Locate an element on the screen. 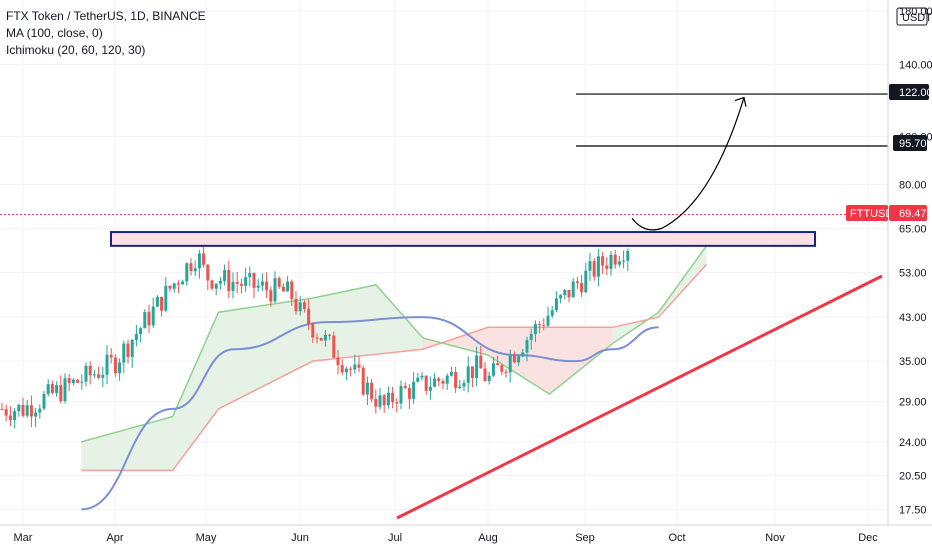 This screenshot has height=550, width=932. projection-arrow is located at coordinates (688, 164).